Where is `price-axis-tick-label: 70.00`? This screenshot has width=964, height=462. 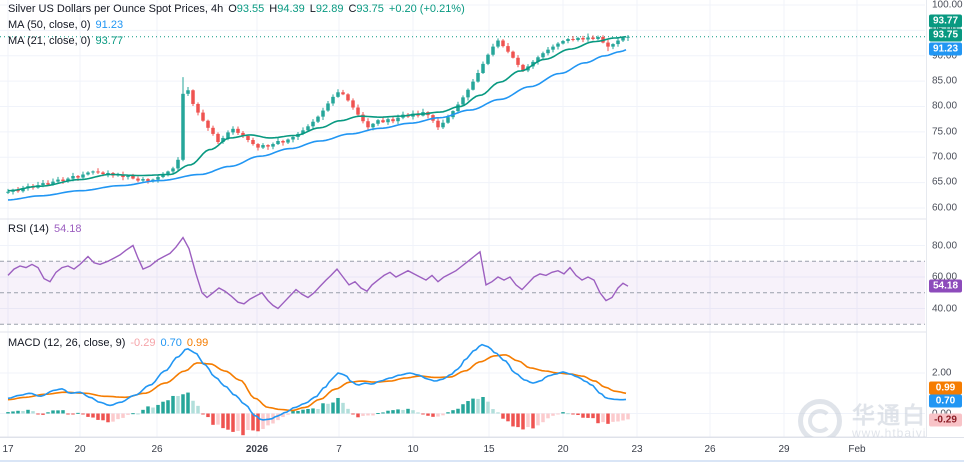 price-axis-tick-label: 70.00 is located at coordinates (945, 157).